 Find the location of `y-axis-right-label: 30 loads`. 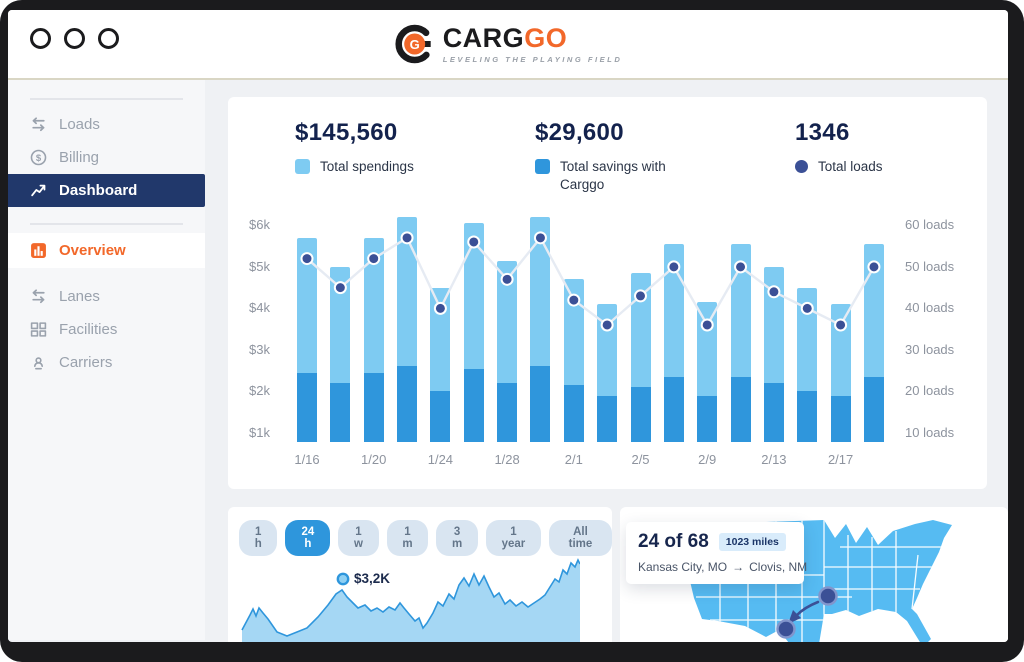

y-axis-right-label: 30 loads is located at coordinates (930, 349).